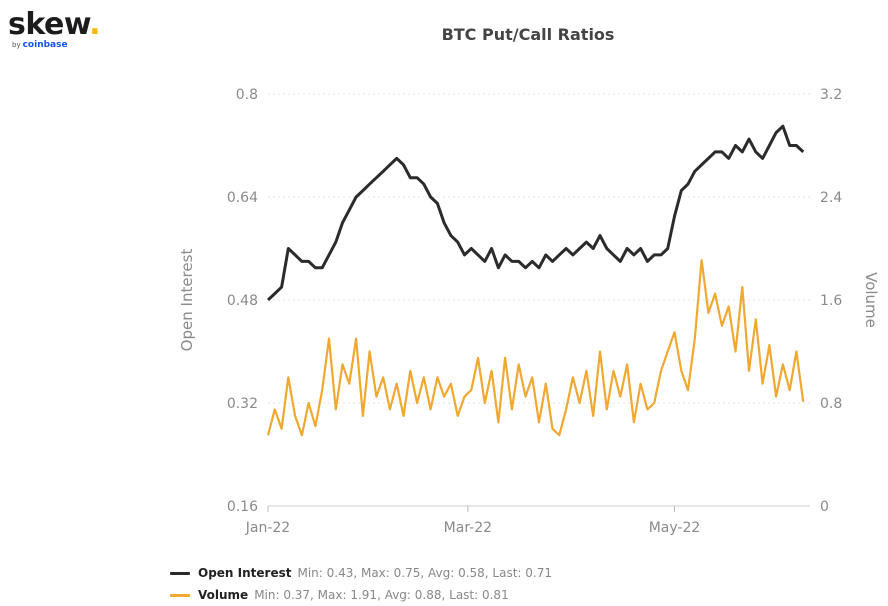  Describe the element at coordinates (528, 34) in the screenshot. I see `chart-title: BTC Put/Call Ratios` at that location.